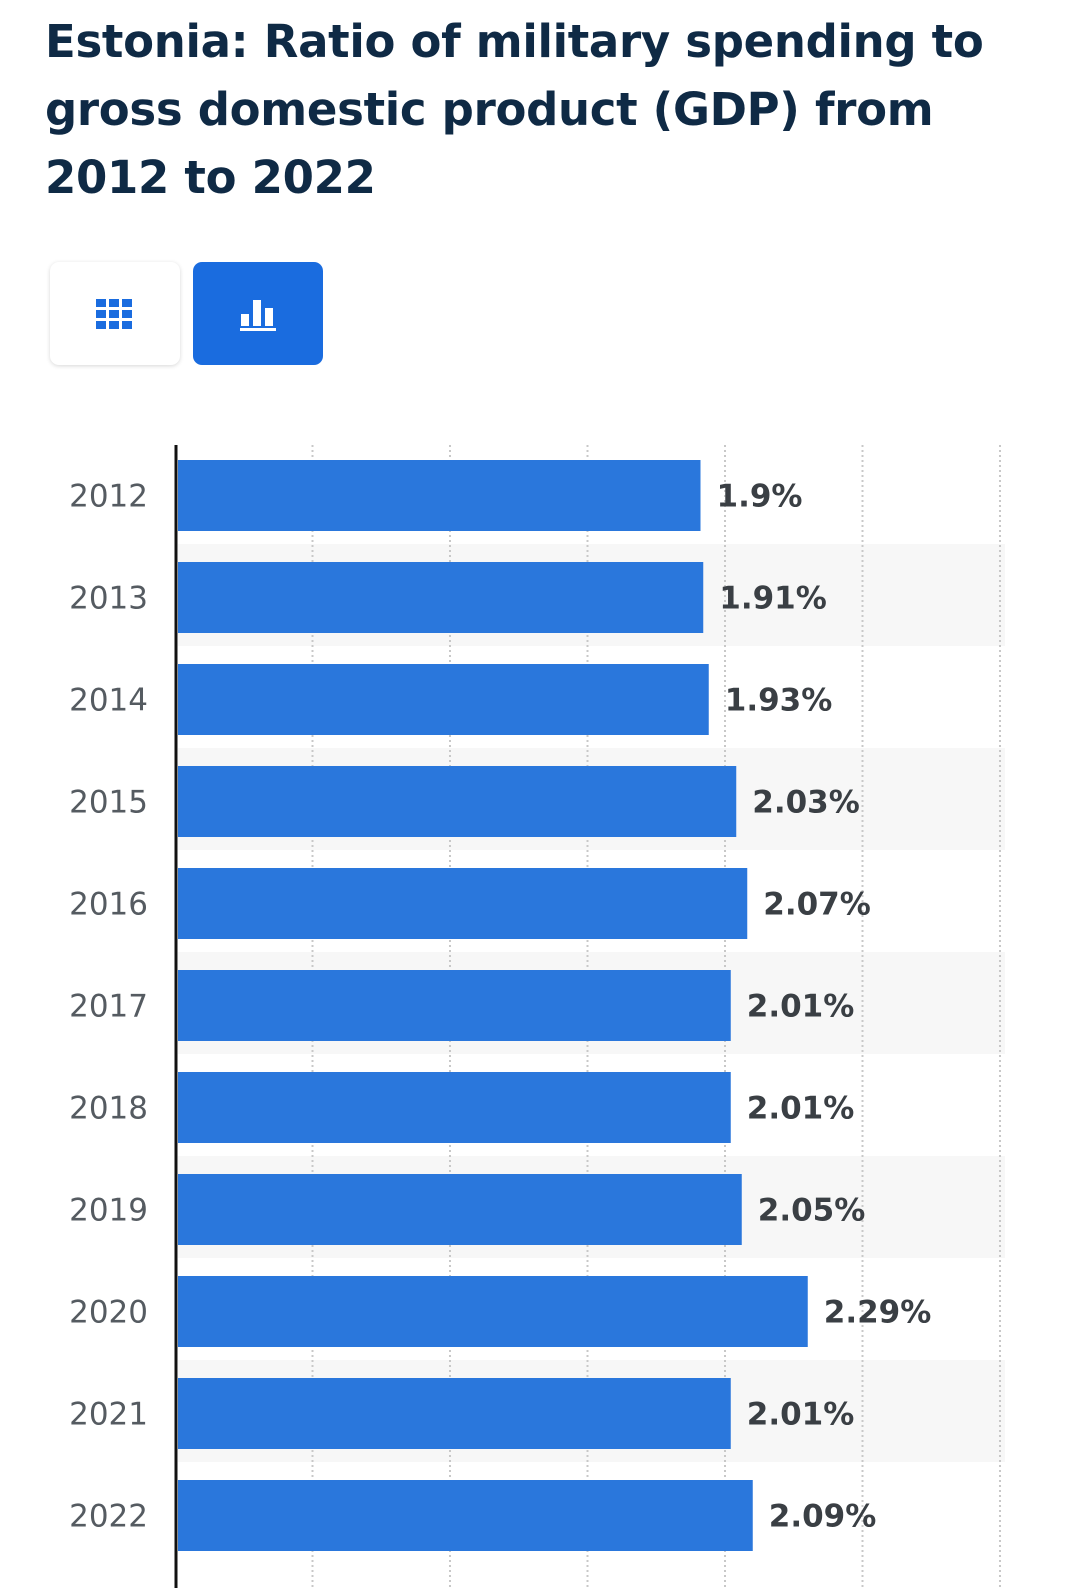 The width and height of the screenshot is (1080, 1588). What do you see at coordinates (108, 1313) in the screenshot?
I see `category-label: 2020` at bounding box center [108, 1313].